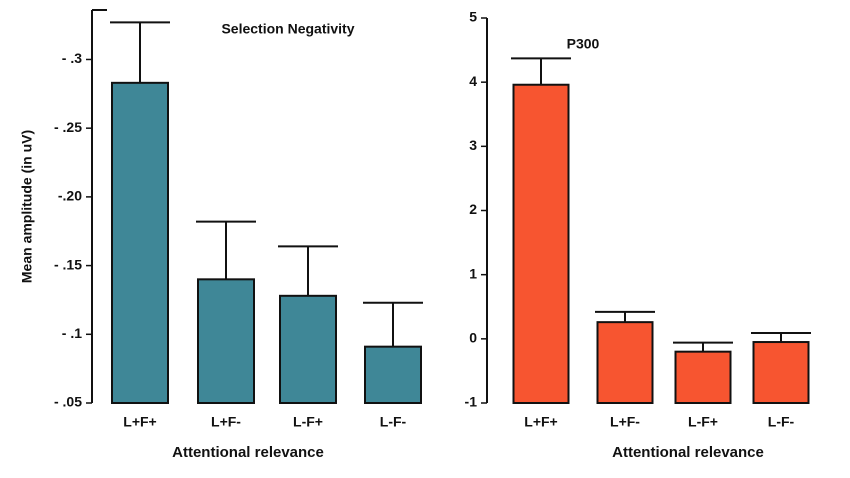 This screenshot has height=478, width=850. Describe the element at coordinates (68, 402) in the screenshot. I see `y-tick-label: - .05` at that location.